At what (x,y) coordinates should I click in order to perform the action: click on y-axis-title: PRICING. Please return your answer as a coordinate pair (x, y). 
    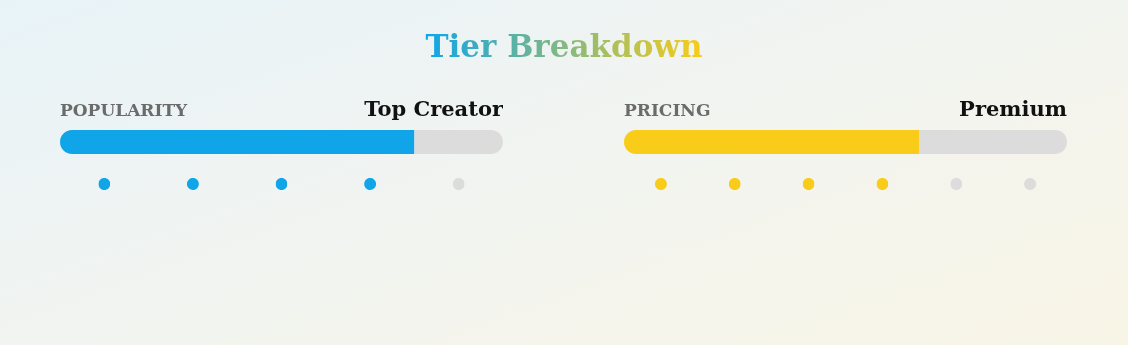
    Looking at the image, I should click on (667, 110).